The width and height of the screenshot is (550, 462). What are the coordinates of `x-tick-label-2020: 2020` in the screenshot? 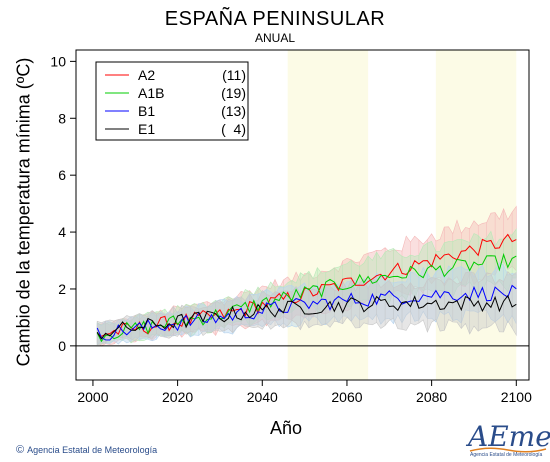 It's located at (177, 397).